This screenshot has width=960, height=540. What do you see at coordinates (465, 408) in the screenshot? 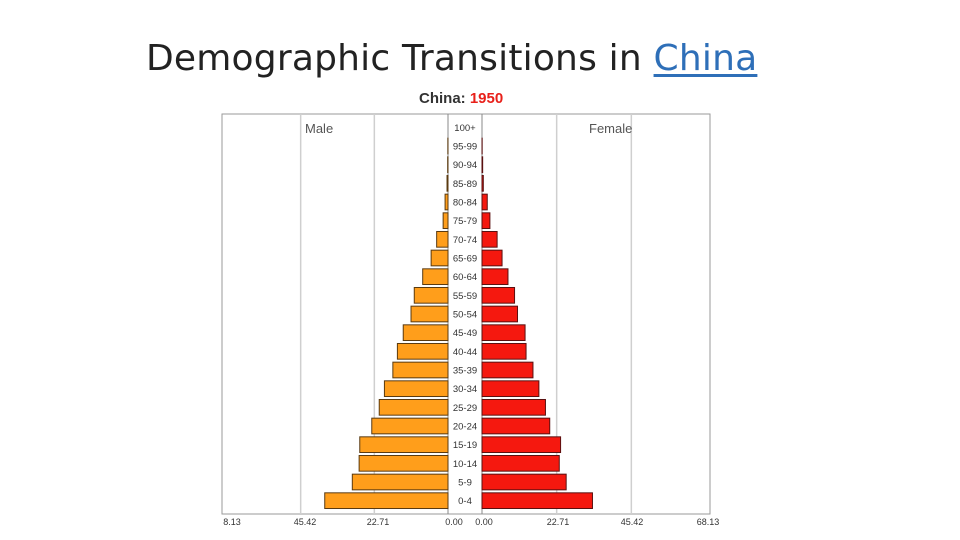
I see `age-label-25-29: 25-29` at bounding box center [465, 408].